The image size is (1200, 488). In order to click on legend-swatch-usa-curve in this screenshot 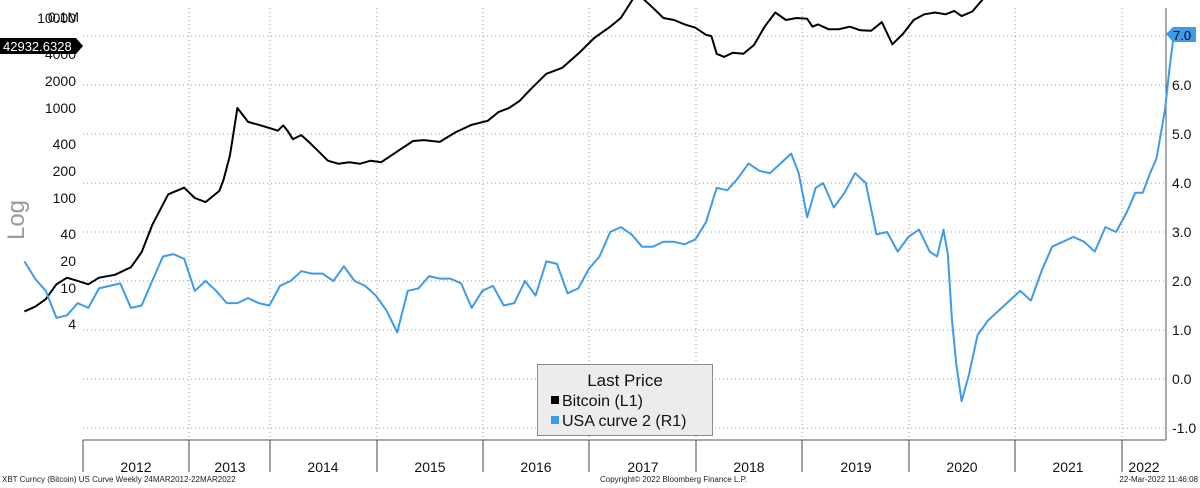, I will do `click(555, 420)`.